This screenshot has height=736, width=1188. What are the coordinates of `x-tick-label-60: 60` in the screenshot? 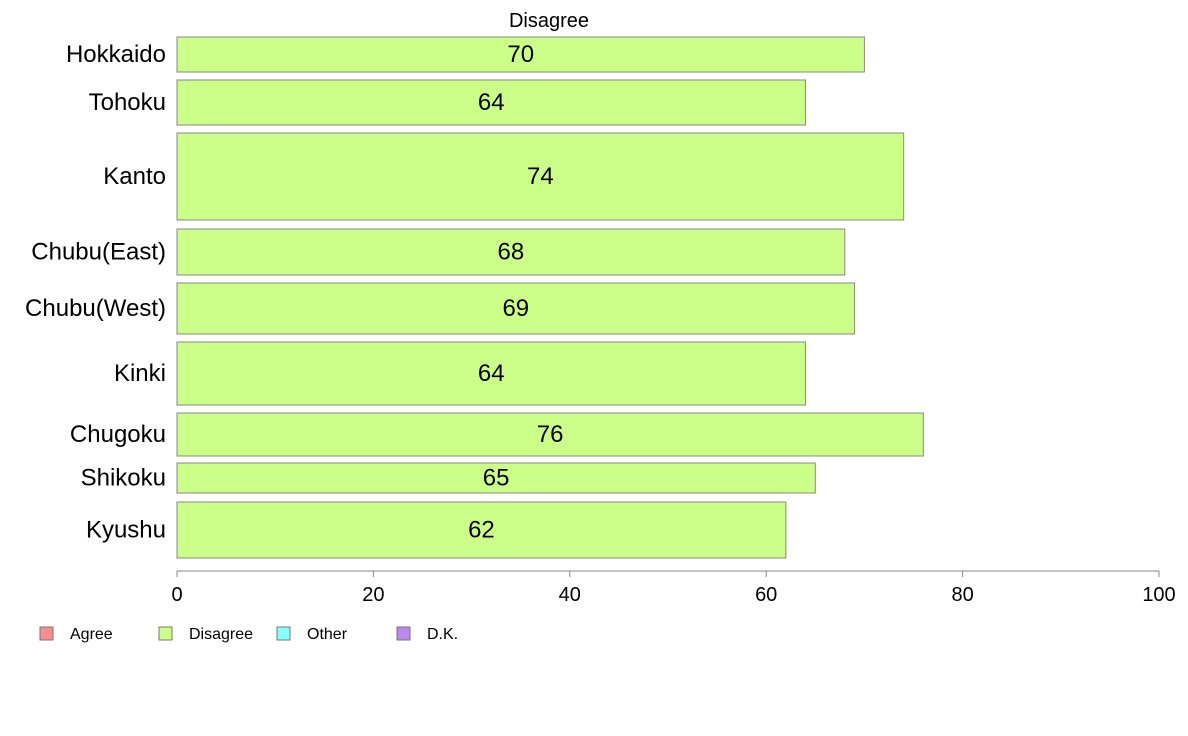 It's located at (766, 595).